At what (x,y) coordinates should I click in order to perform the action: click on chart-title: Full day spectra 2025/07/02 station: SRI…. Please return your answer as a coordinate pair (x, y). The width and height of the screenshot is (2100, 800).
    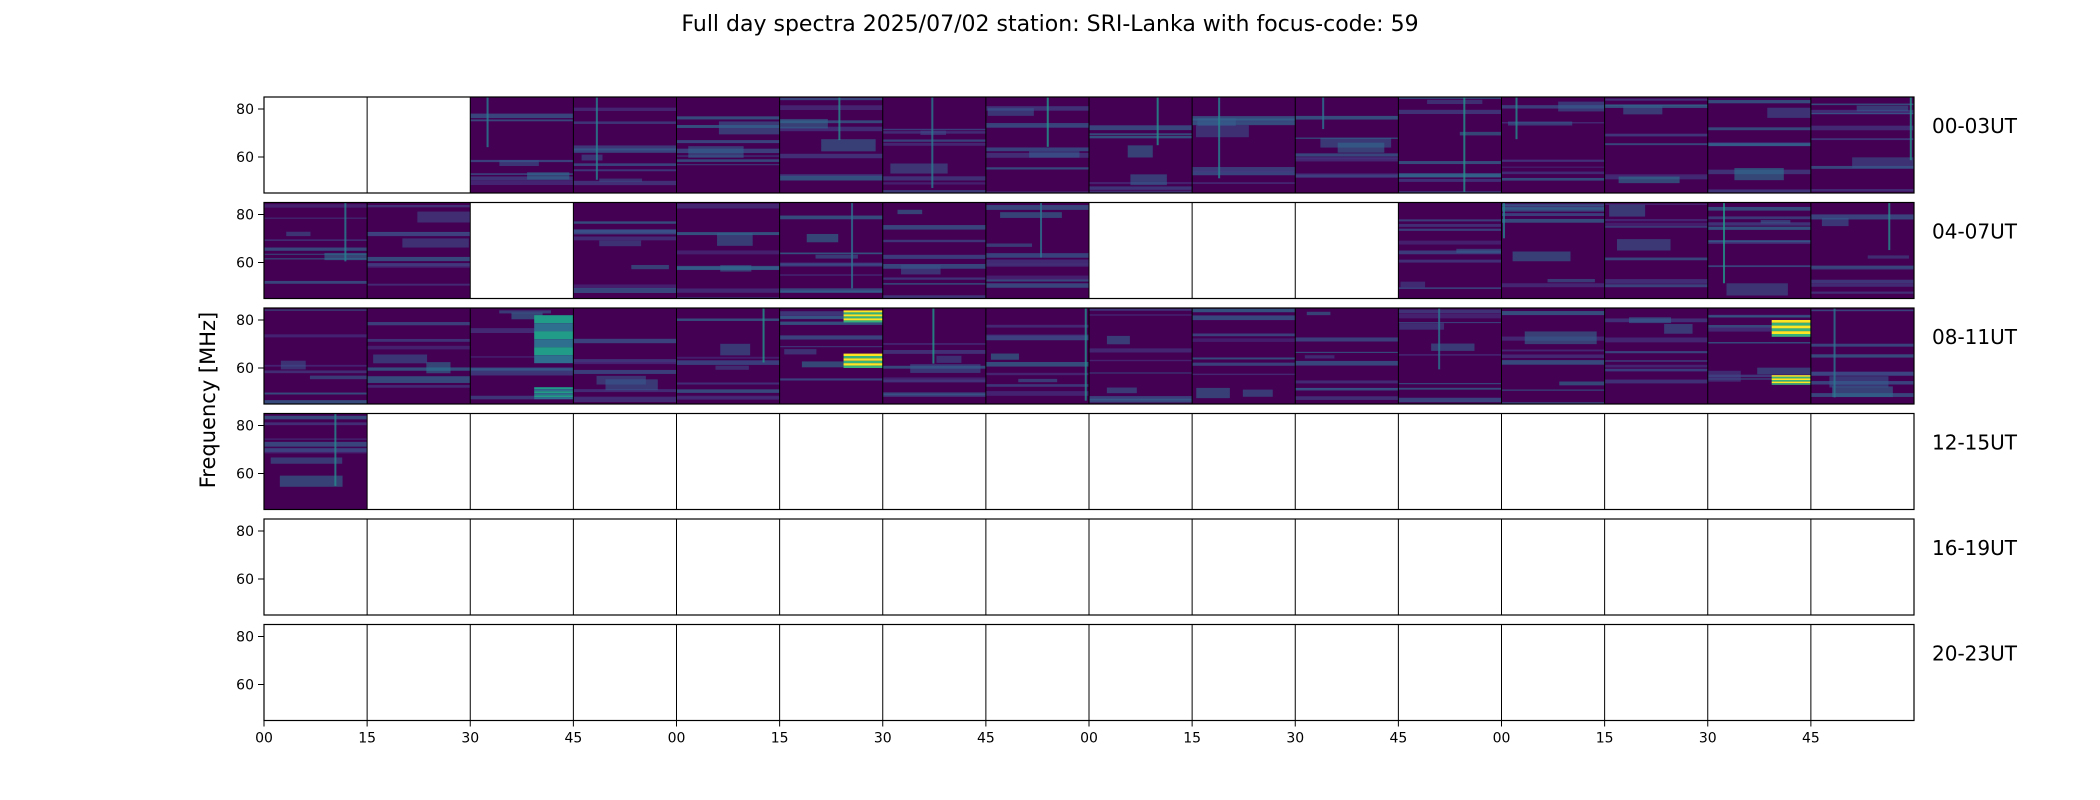
    Looking at the image, I should click on (1050, 24).